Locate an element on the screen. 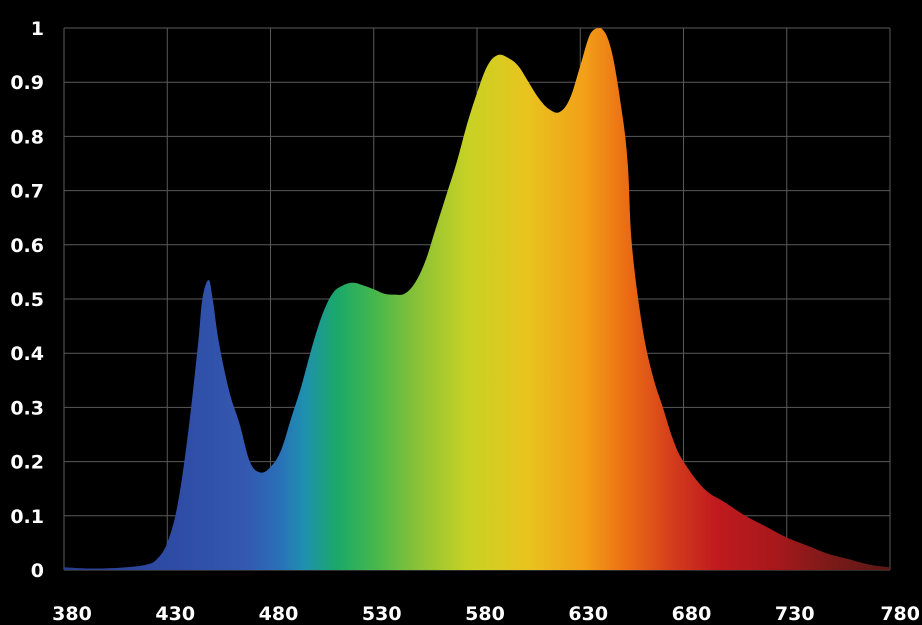 The width and height of the screenshot is (922, 625). y-tick-label: 0.7 is located at coordinates (27, 192).